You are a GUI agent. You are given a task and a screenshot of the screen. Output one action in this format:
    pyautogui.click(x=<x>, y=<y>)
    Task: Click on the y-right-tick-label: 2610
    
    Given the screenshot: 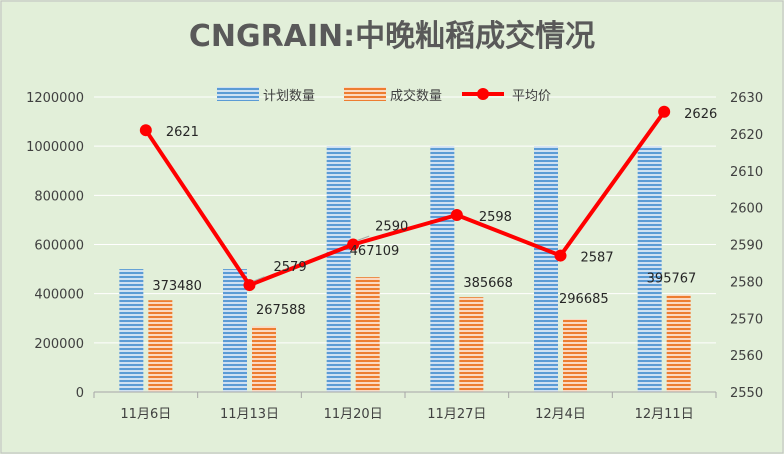 What is the action you would take?
    pyautogui.click(x=746, y=172)
    